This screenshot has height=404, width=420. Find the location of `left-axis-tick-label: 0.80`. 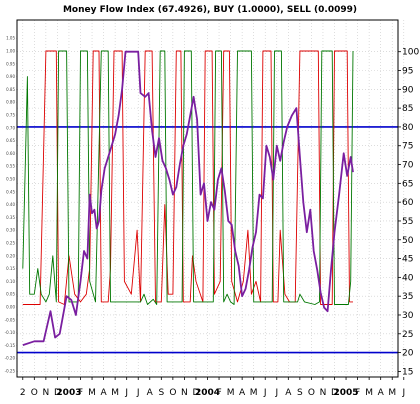

left-axis-tick-label: 0.80 is located at coordinates (10, 102).